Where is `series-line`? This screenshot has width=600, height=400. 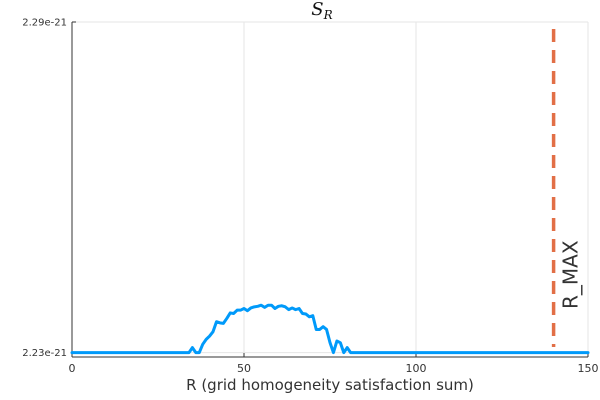 series-line is located at coordinates (330, 329).